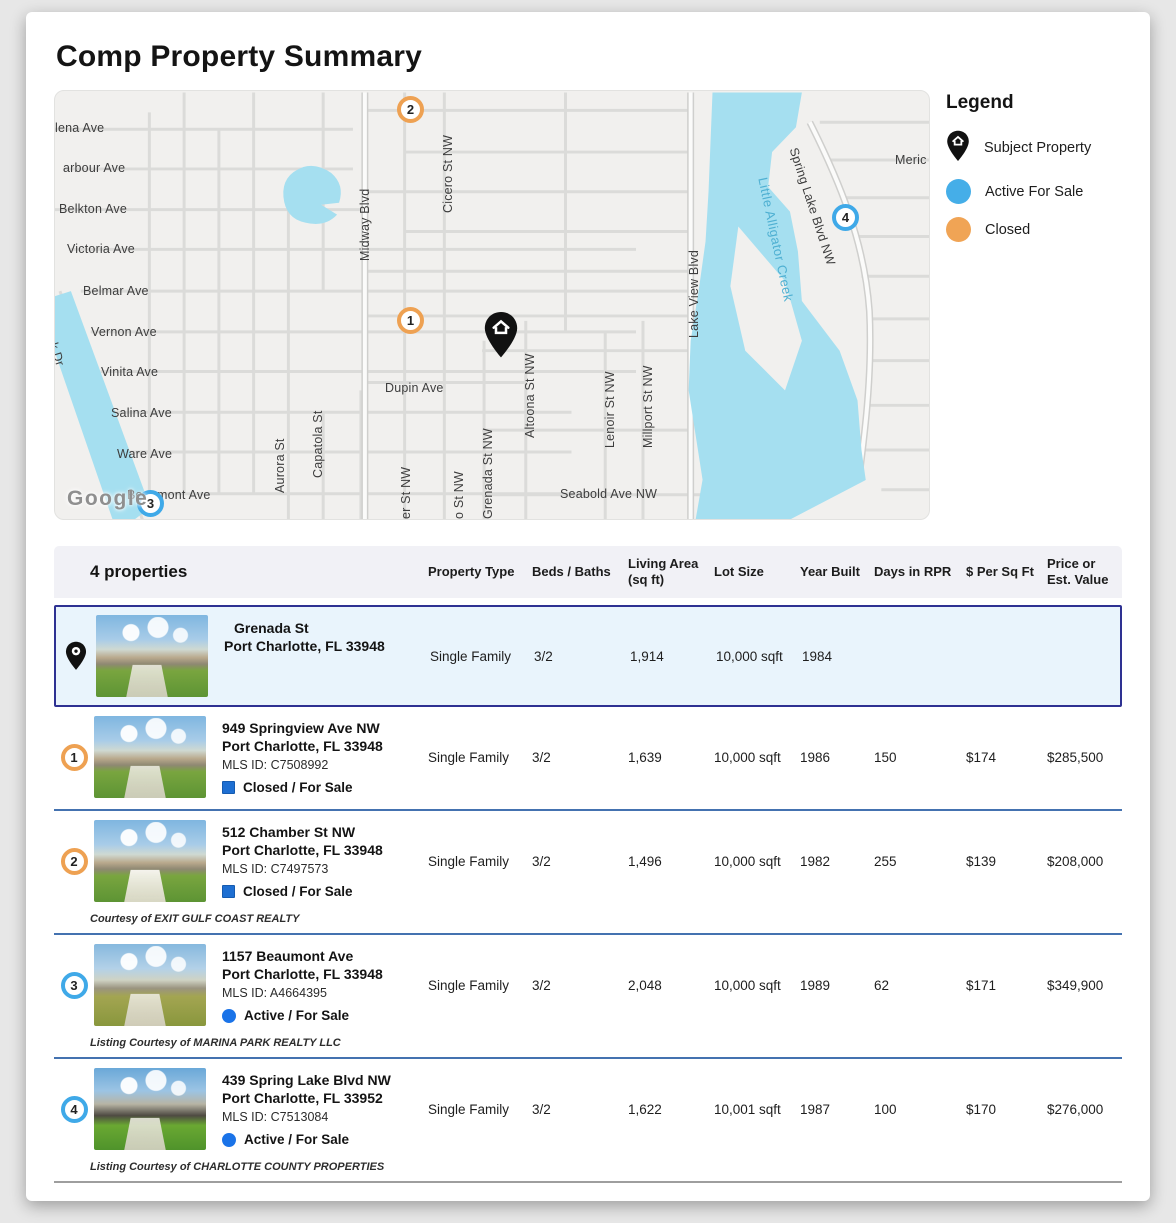  What do you see at coordinates (981, 985) in the screenshot?
I see `price-per-sqft: $171` at bounding box center [981, 985].